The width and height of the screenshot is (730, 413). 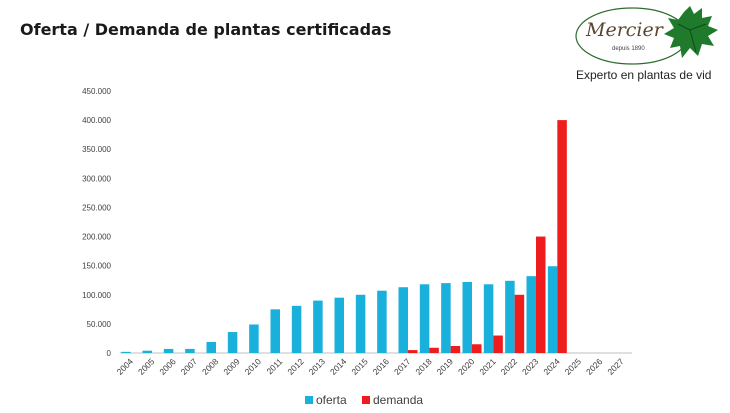 What do you see at coordinates (253, 366) in the screenshot?
I see `x-tick-label: 2010` at bounding box center [253, 366].